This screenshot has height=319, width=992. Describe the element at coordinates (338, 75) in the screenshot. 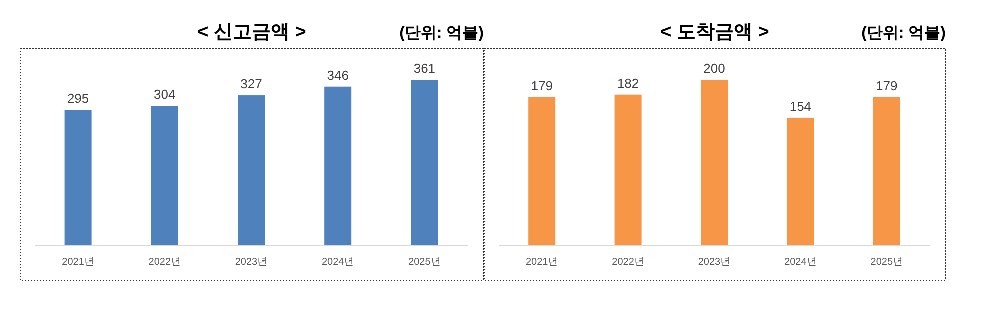

I see `data-label: 346` at that location.